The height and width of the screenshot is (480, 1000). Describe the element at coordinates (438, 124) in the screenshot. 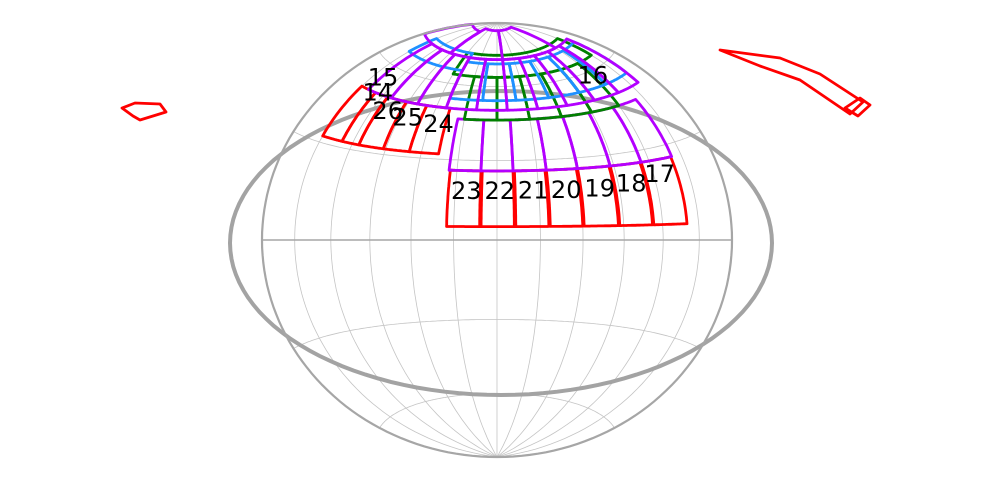

I see `sector-label: 24` at that location.